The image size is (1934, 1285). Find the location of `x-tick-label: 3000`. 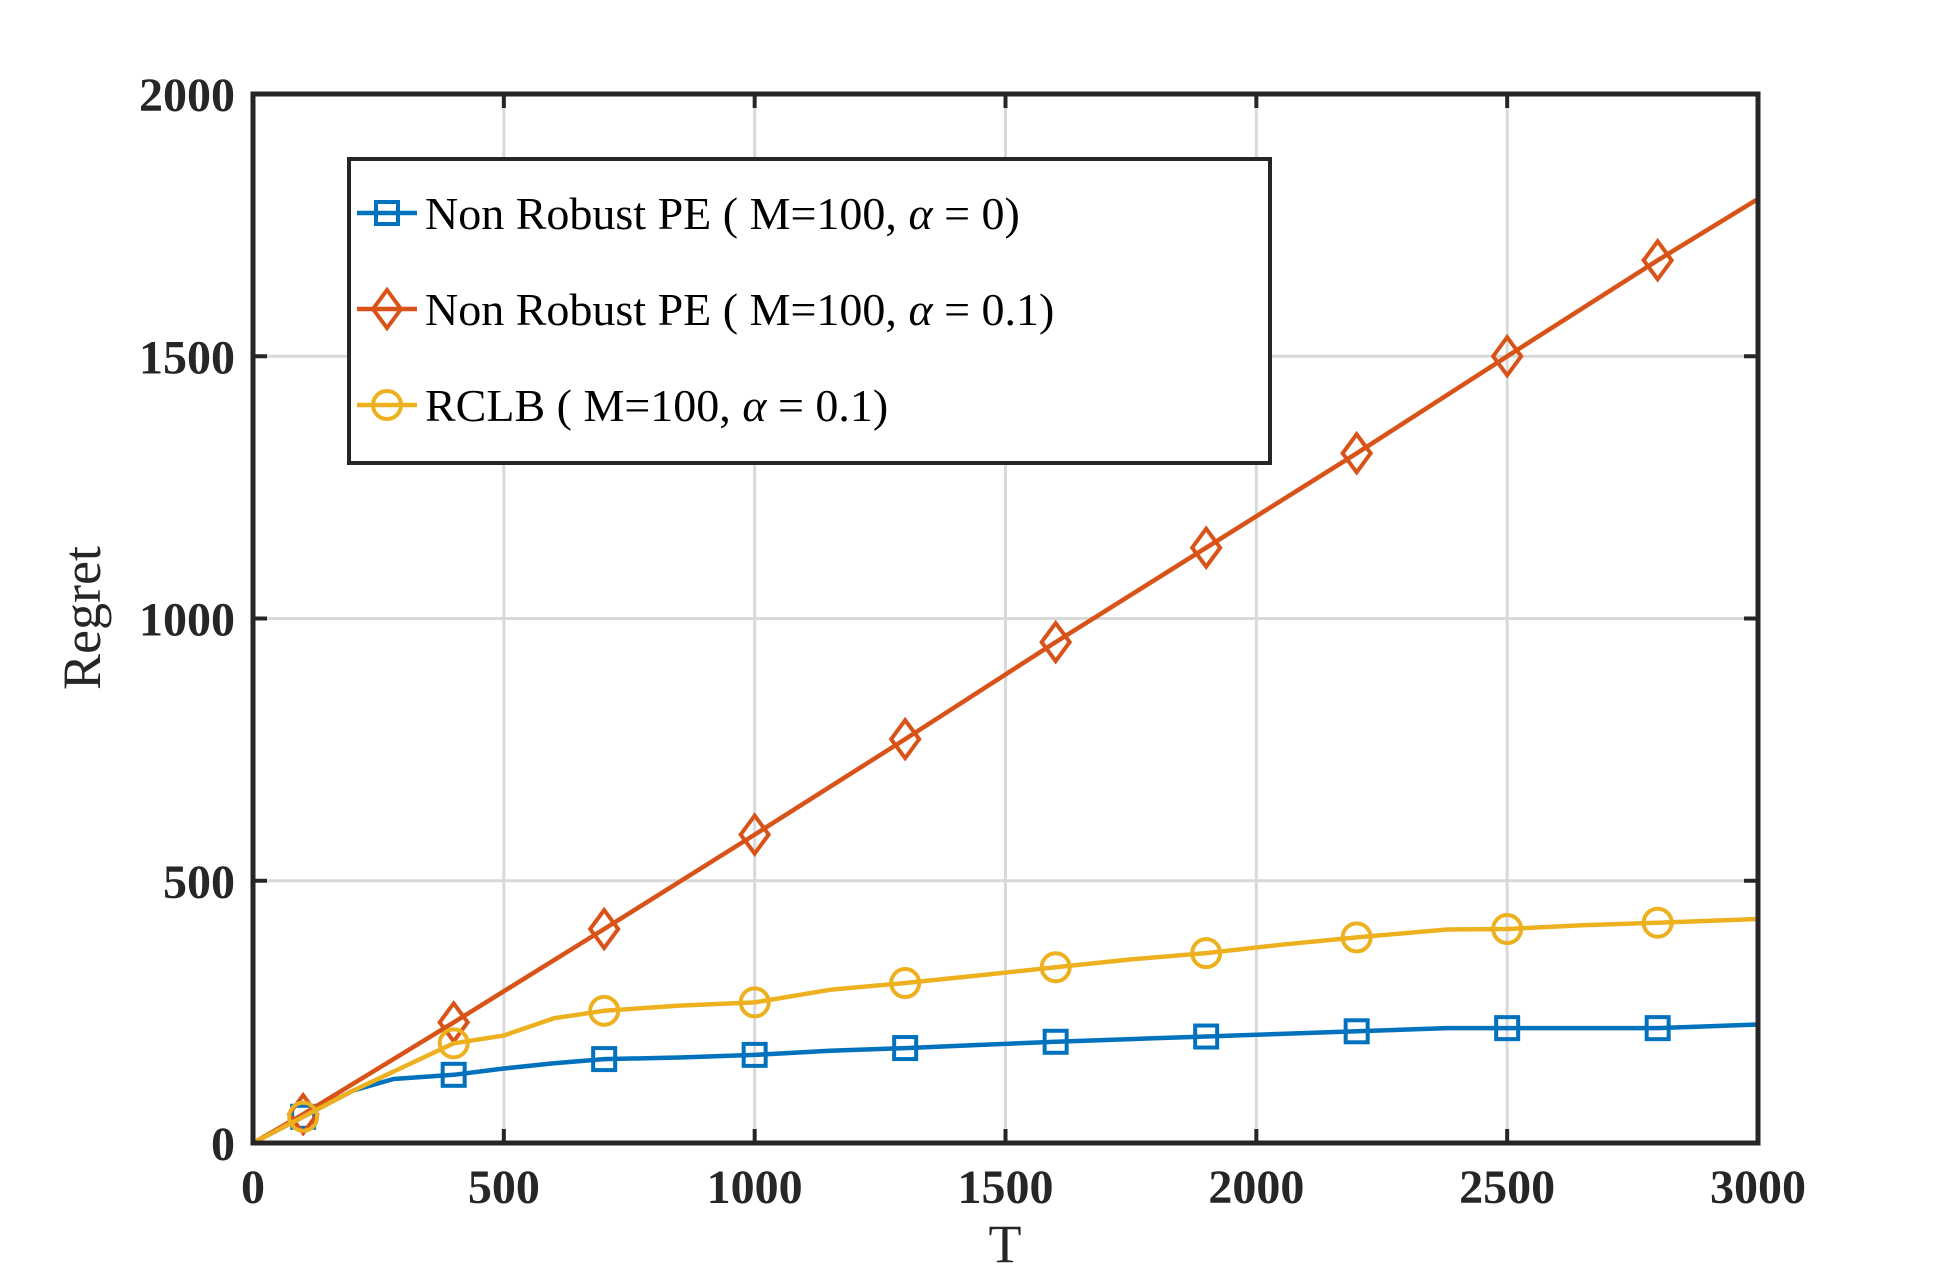

x-tick-label: 3000 is located at coordinates (1758, 1187).